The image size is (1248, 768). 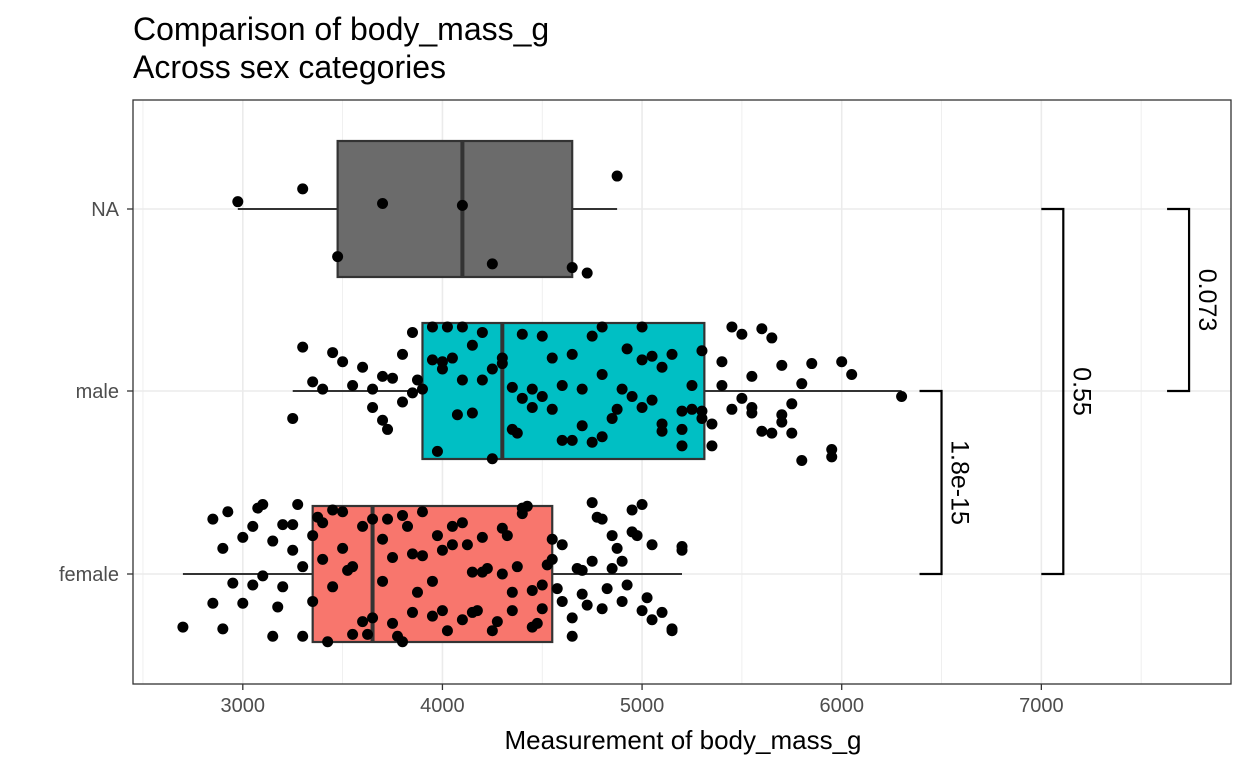 What do you see at coordinates (683, 740) in the screenshot?
I see `x-axis-title: Measurement of body_mass_g` at bounding box center [683, 740].